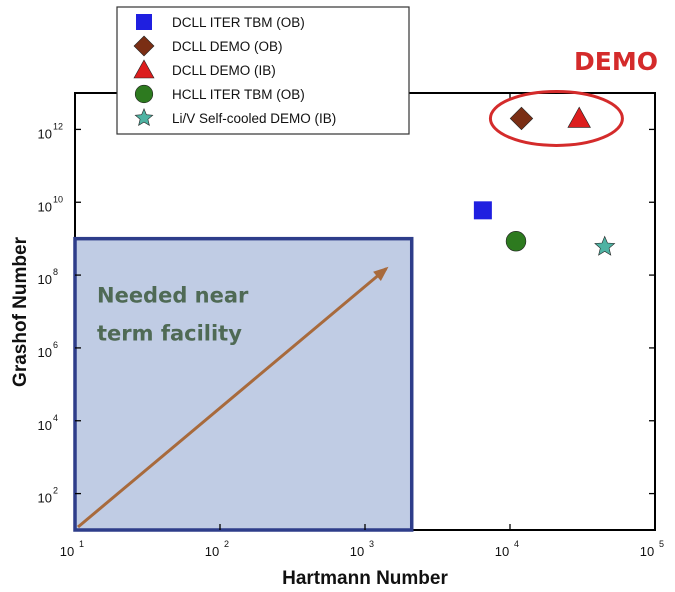 Image resolution: width=675 pixels, height=592 pixels. Describe the element at coordinates (20, 311) in the screenshot. I see `y-axis-title: Grashof Number` at that location.